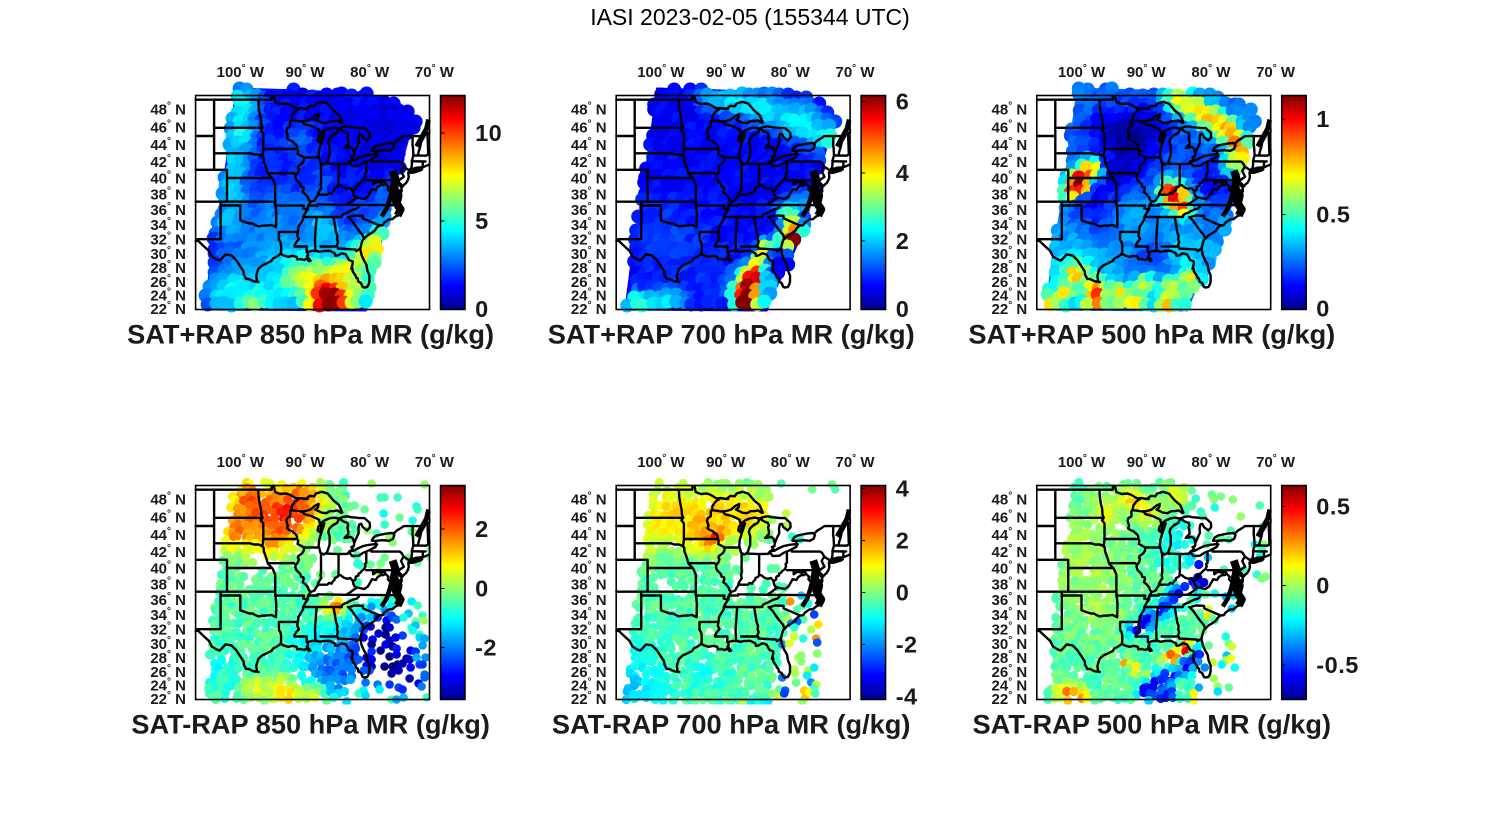  Describe the element at coordinates (310, 333) in the screenshot. I see `svg-text: SAT+RAP 850 hPa MR (g/kg)` at that location.